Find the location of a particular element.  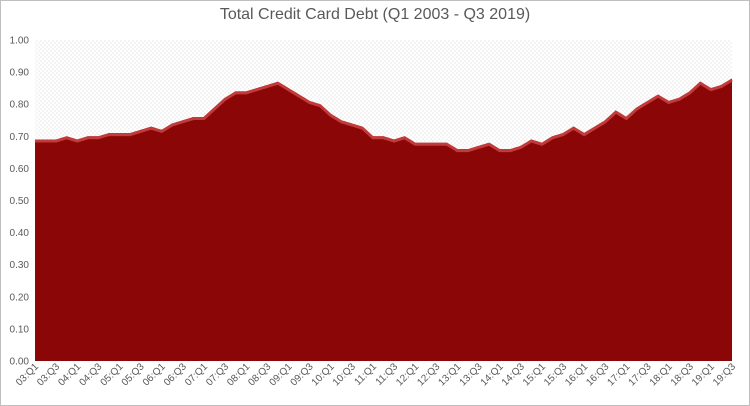

x-tick-label: 19:Q1 is located at coordinates (703, 374).